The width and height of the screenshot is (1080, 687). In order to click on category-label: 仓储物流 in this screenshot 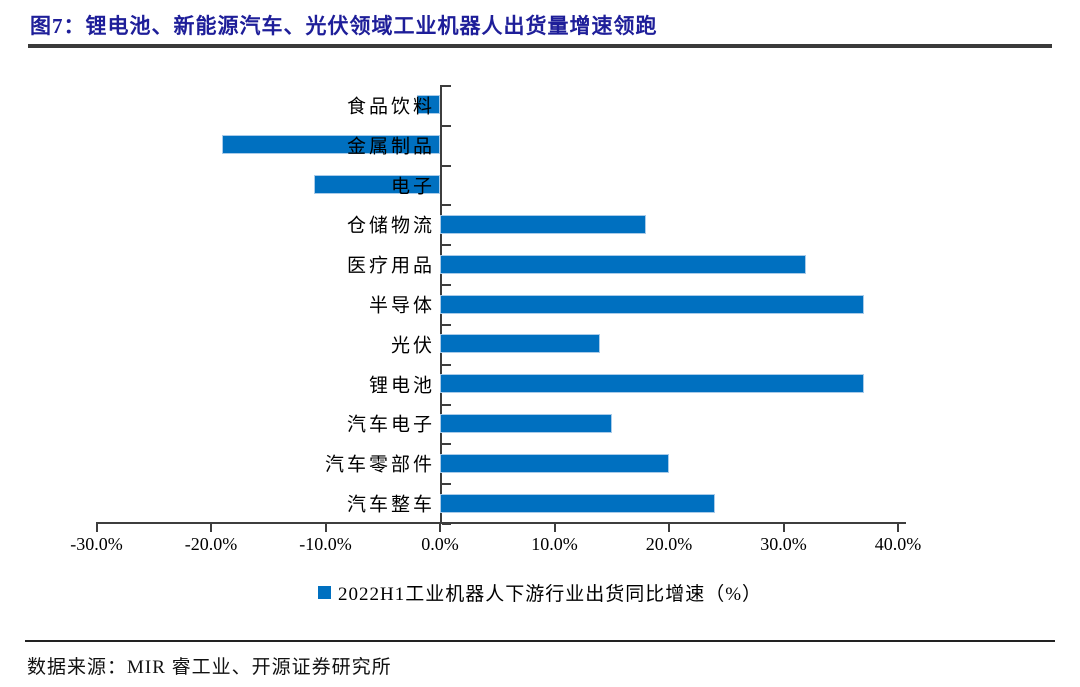, I will do `click(390, 226)`.